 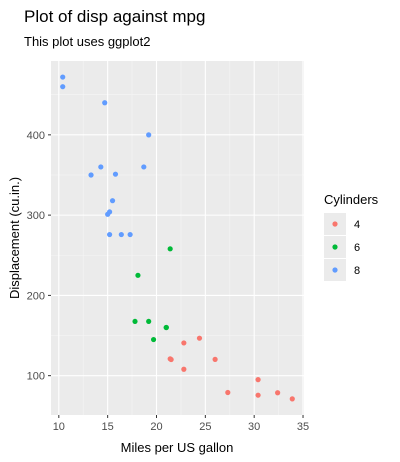 What do you see at coordinates (303, 427) in the screenshot?
I see `x-tick-label: 35` at bounding box center [303, 427].